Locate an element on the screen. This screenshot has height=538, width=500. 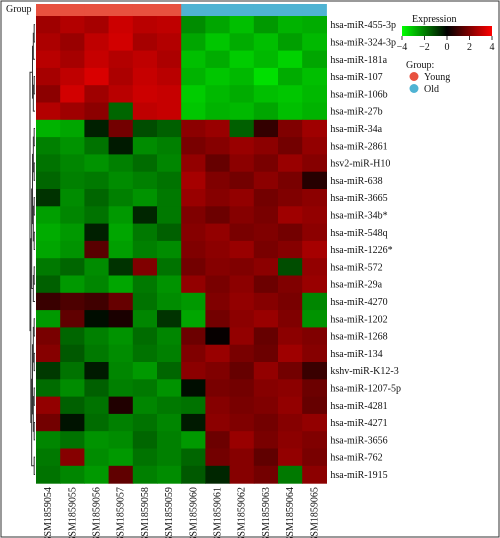
row-label: hsa-miR-181a is located at coordinates (358, 60).